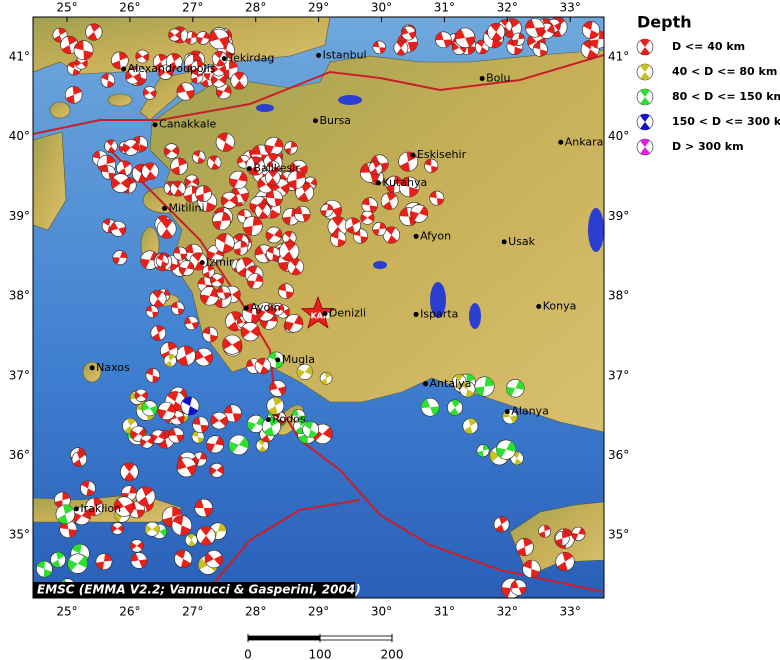 The image size is (780, 660). What do you see at coordinates (19, 375) in the screenshot?
I see `lat-tick-label: 37°` at bounding box center [19, 375].